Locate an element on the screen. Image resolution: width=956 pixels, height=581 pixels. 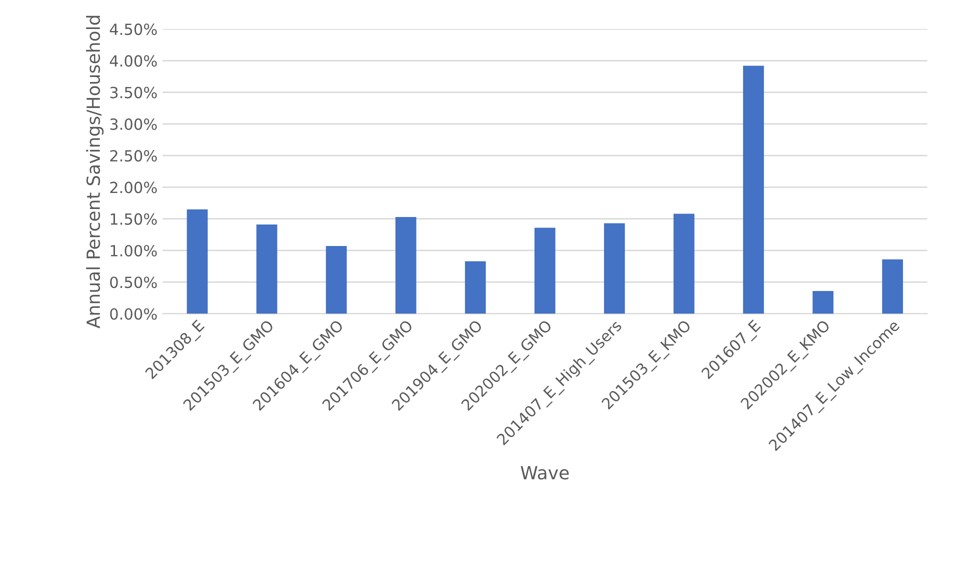
y-tick-label: 0.50% is located at coordinates (133, 282).